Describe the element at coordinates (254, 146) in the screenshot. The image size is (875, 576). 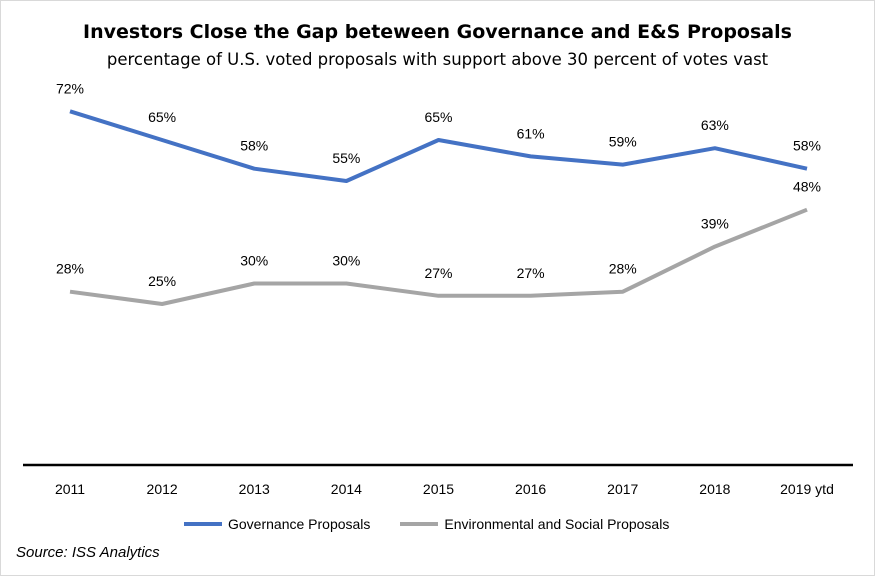
I see `data-label-0-2: 58%` at that location.